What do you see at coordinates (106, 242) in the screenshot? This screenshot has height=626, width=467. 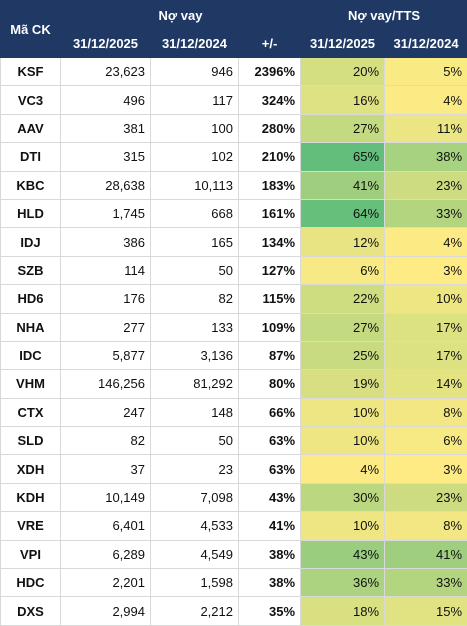 I see `cell-debt-2025: 386` at bounding box center [106, 242].